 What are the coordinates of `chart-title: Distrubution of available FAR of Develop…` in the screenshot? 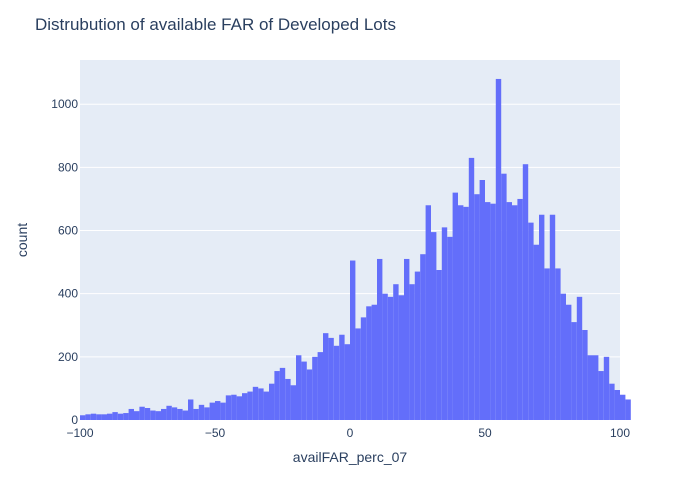 It's located at (215, 24).